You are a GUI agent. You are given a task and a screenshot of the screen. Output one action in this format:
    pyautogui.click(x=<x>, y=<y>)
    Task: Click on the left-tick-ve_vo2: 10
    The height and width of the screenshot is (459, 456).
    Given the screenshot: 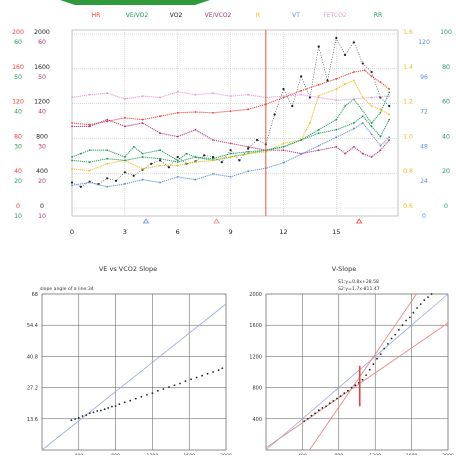 What is the action you would take?
    pyautogui.click(x=18, y=216)
    